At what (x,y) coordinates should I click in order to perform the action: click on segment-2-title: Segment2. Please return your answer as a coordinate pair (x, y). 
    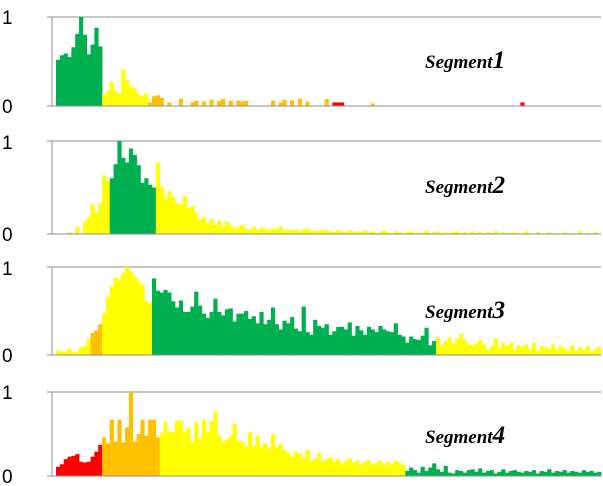
    Looking at the image, I should click on (465, 185).